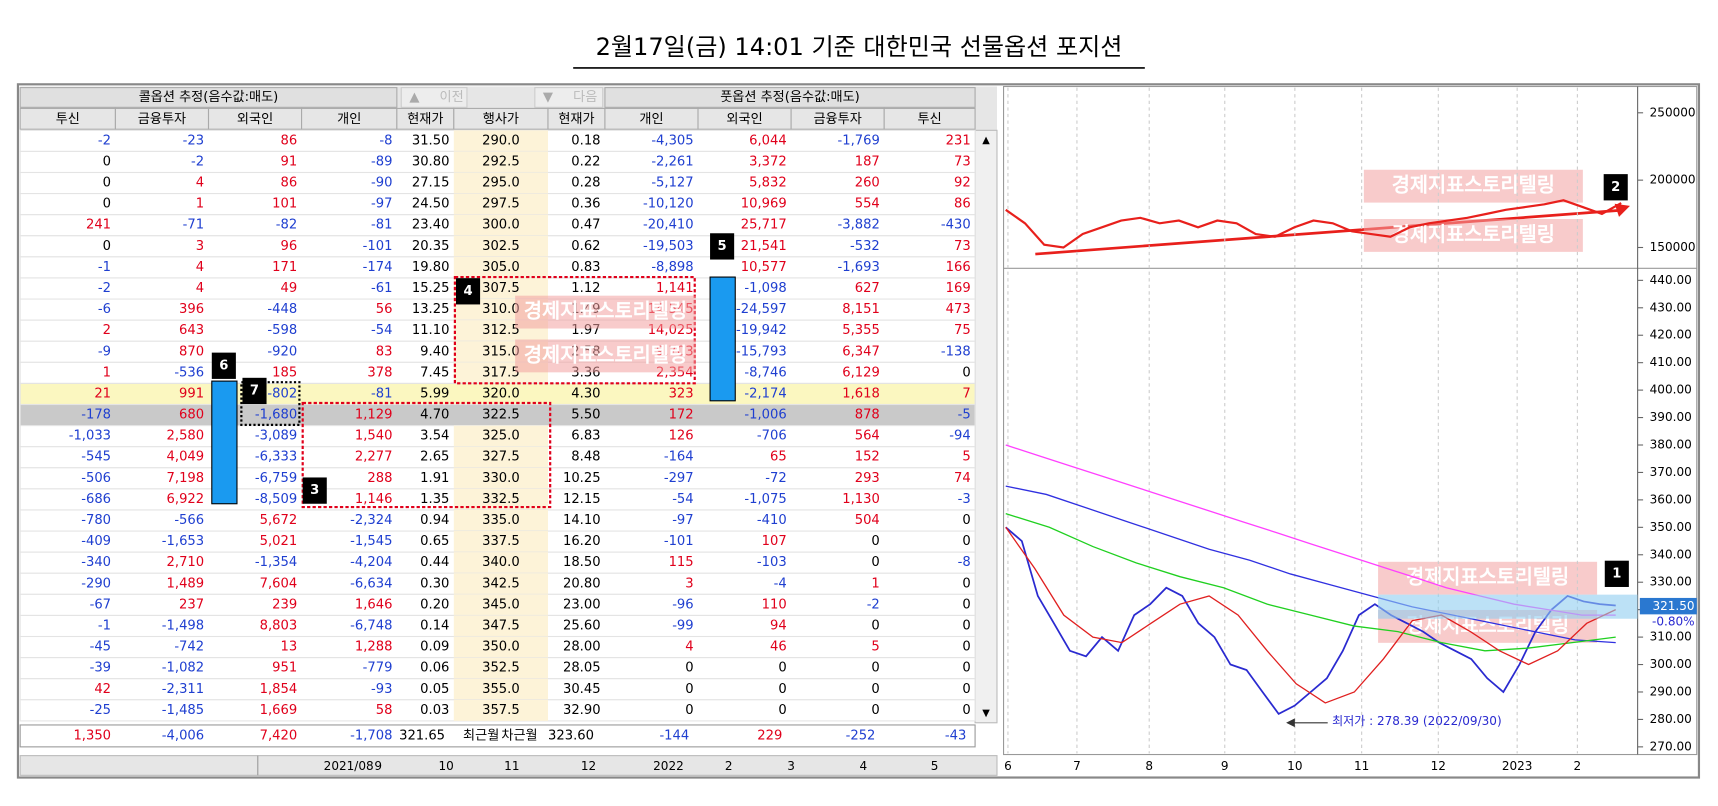  Describe the element at coordinates (668, 246) in the screenshot. I see `table-cell: -19,503` at that location.